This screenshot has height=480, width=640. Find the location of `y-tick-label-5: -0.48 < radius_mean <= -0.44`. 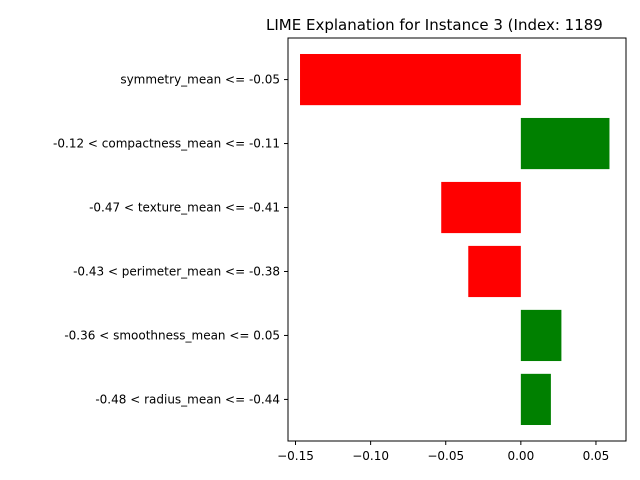

y-tick-label-5: -0.48 < radius_mean <= -0.44 is located at coordinates (187, 399).